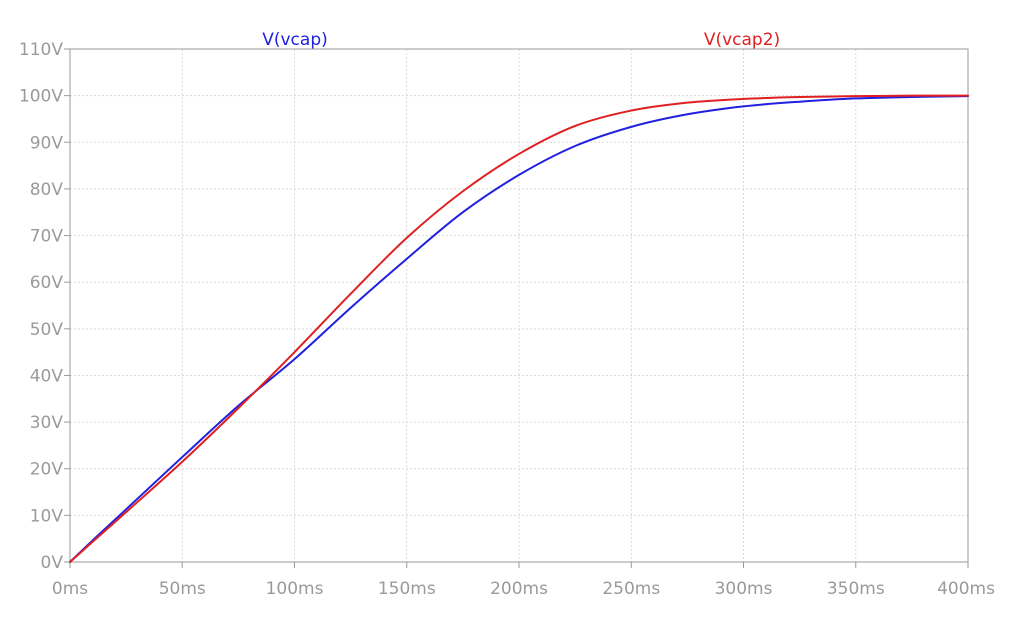 The height and width of the screenshot is (619, 1024). What do you see at coordinates (47, 237) in the screenshot?
I see `y-tick-label: 70V` at bounding box center [47, 237].